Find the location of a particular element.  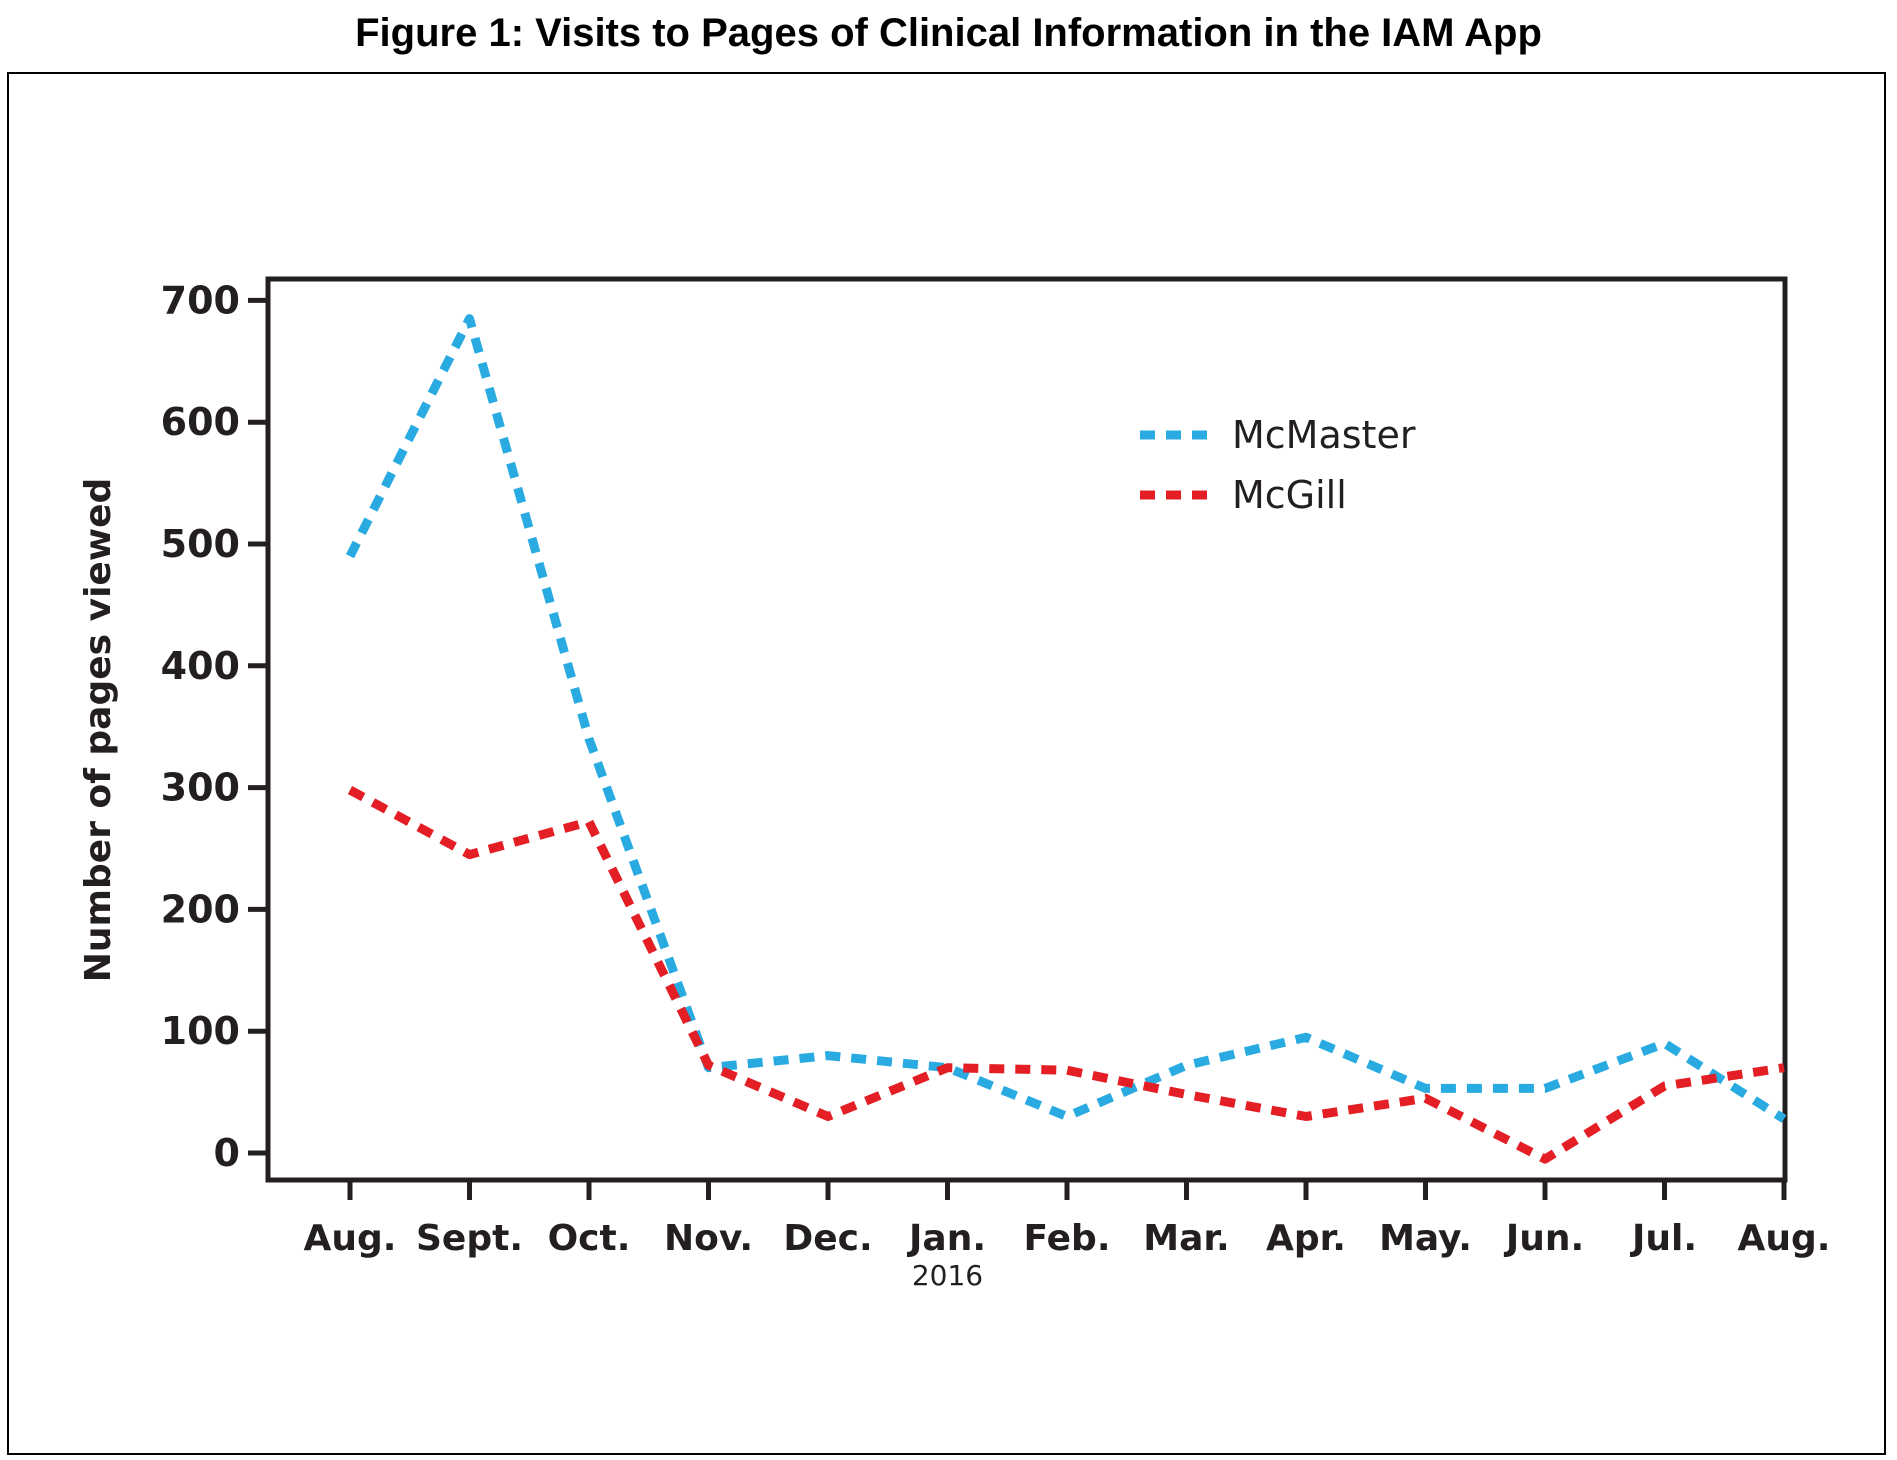

legend-label-mcmaster: McMaster is located at coordinates (1324, 435).